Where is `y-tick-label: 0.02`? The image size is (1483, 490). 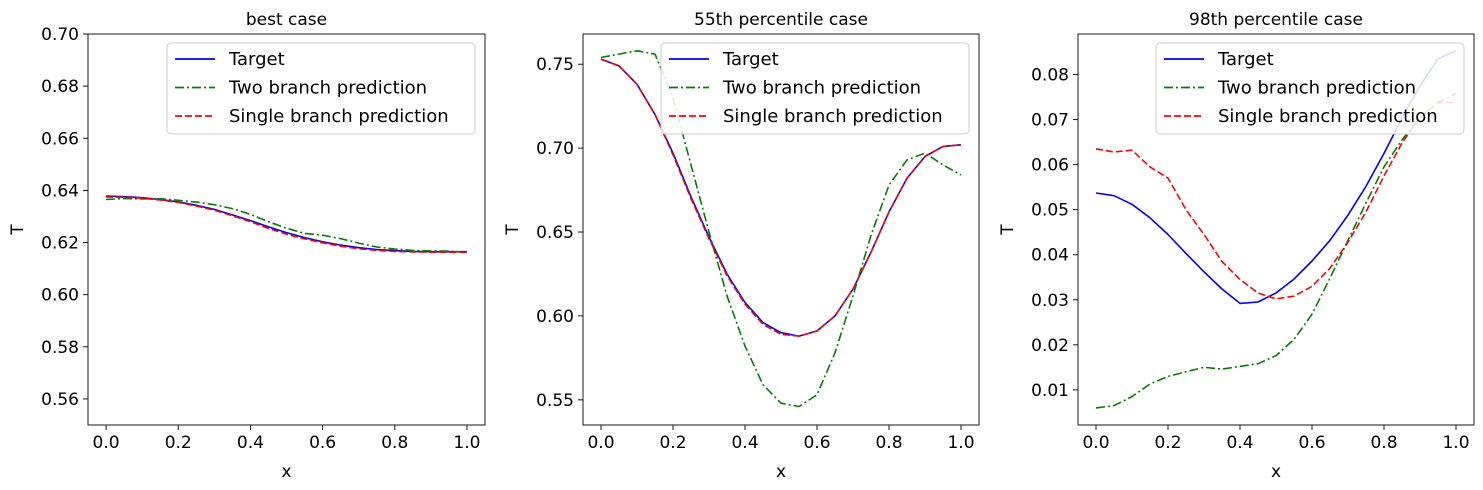
y-tick-label: 0.02 is located at coordinates (1050, 346).